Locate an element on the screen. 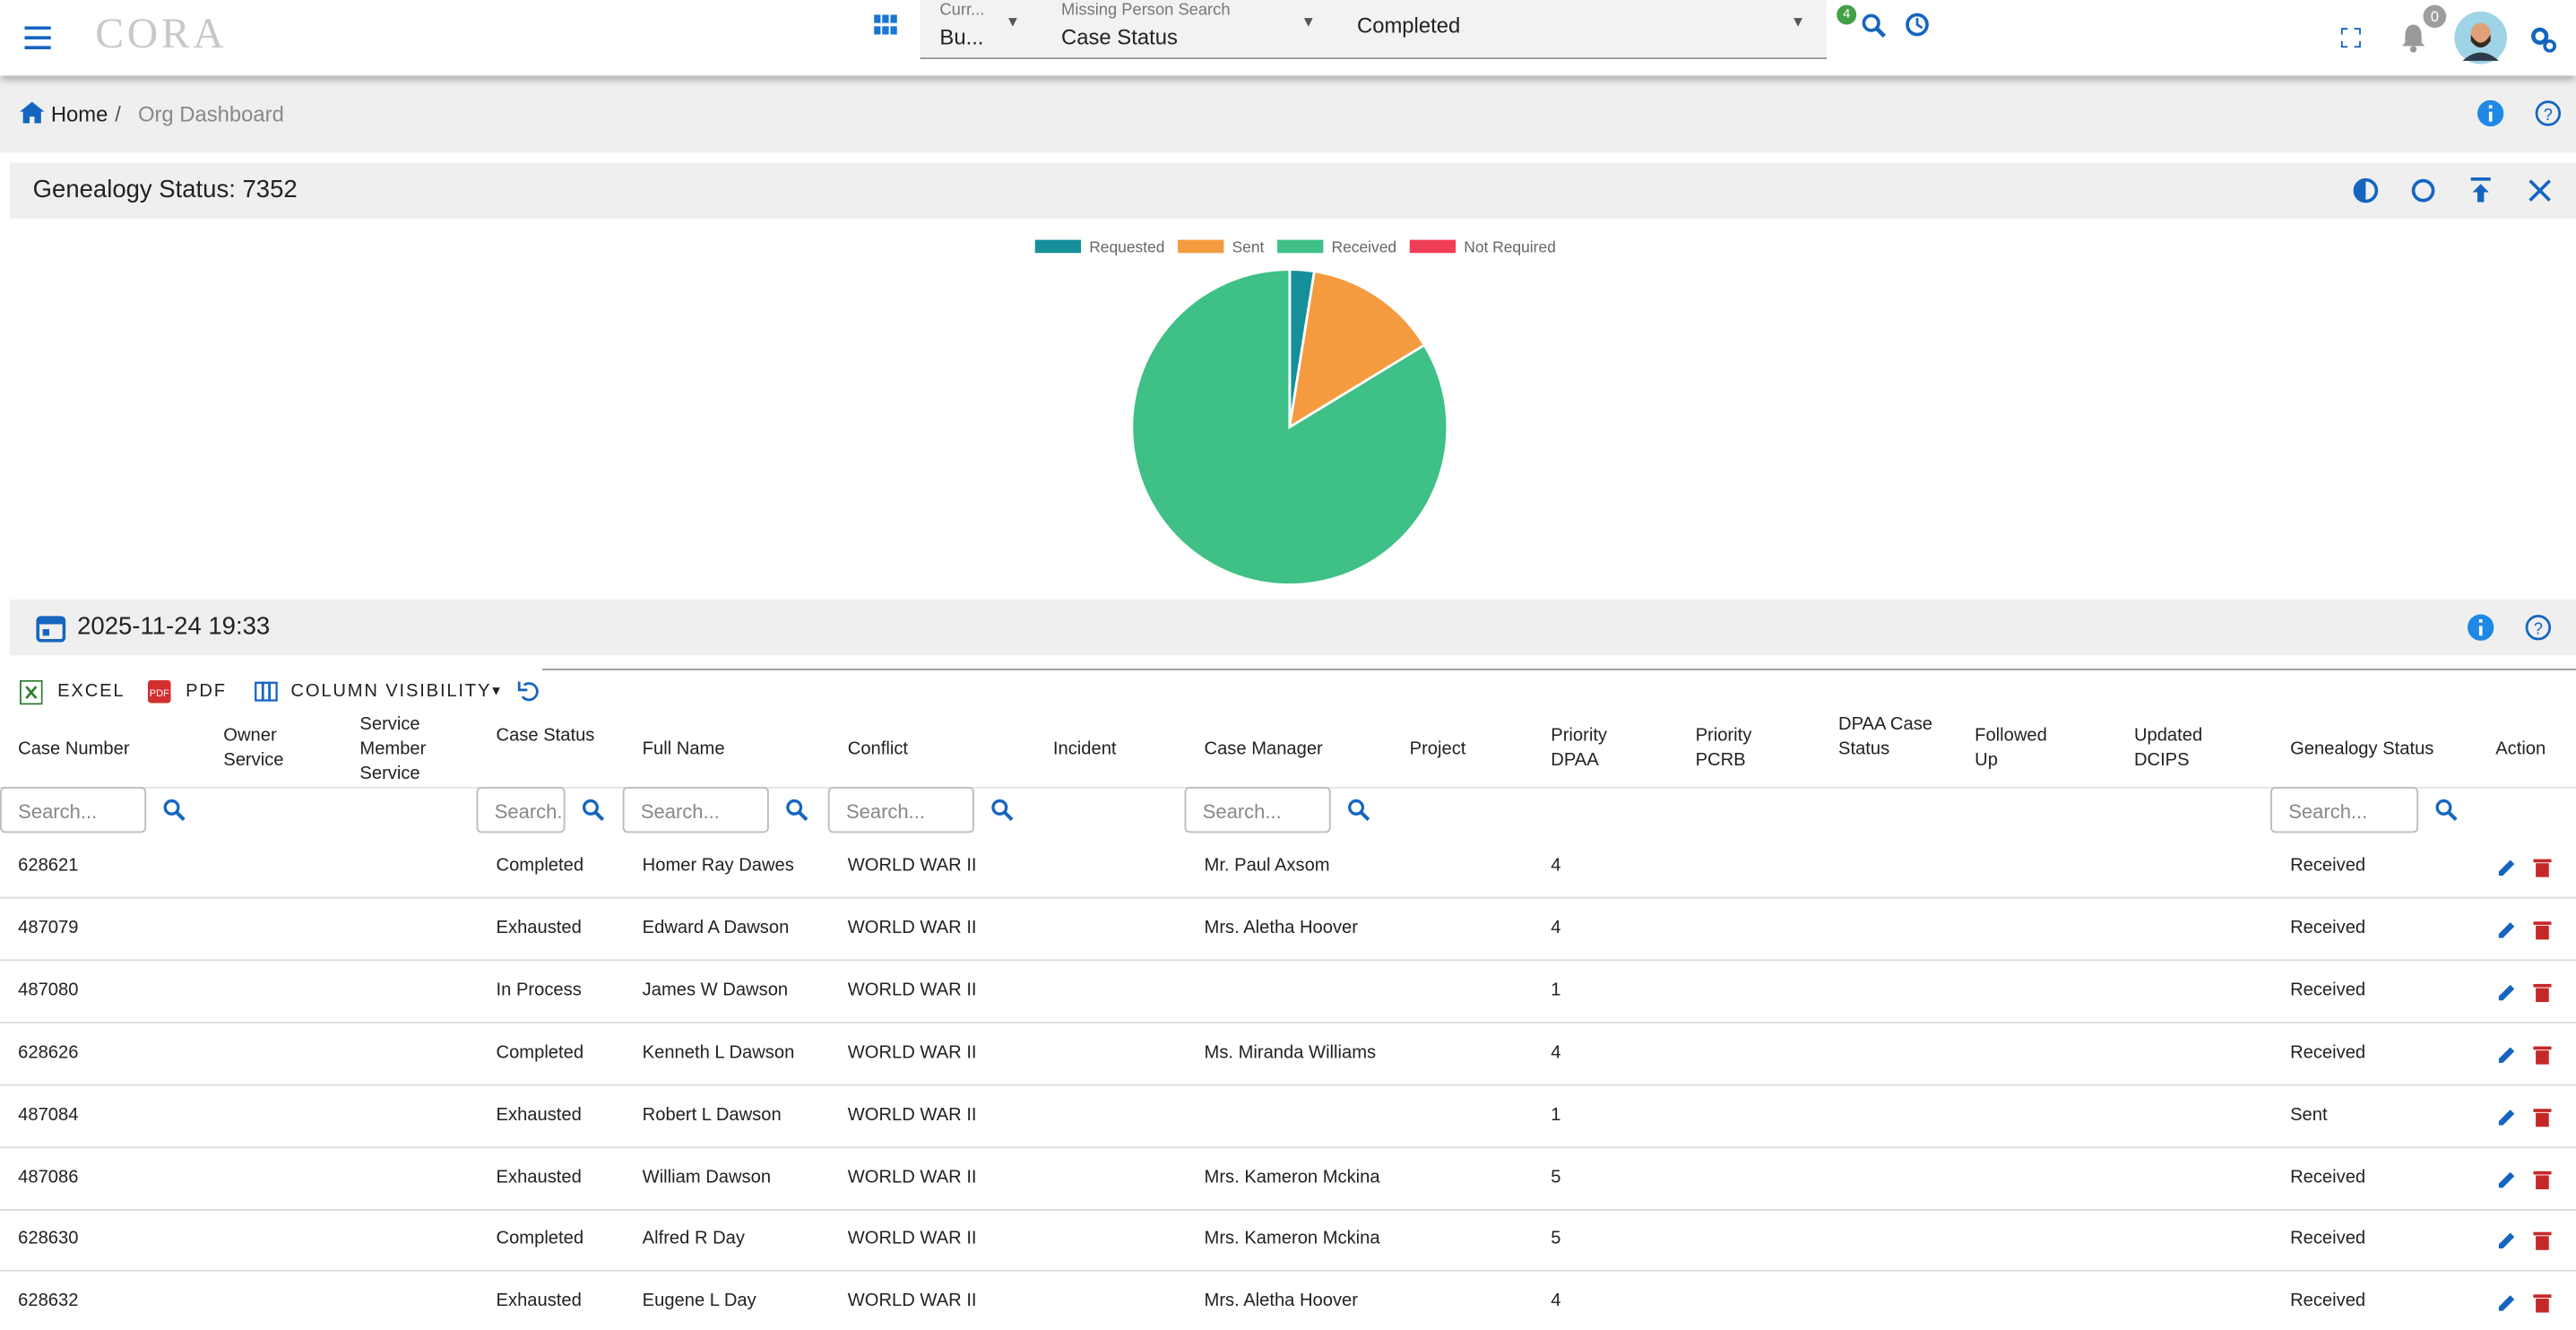  excel-icon is located at coordinates (31, 692).